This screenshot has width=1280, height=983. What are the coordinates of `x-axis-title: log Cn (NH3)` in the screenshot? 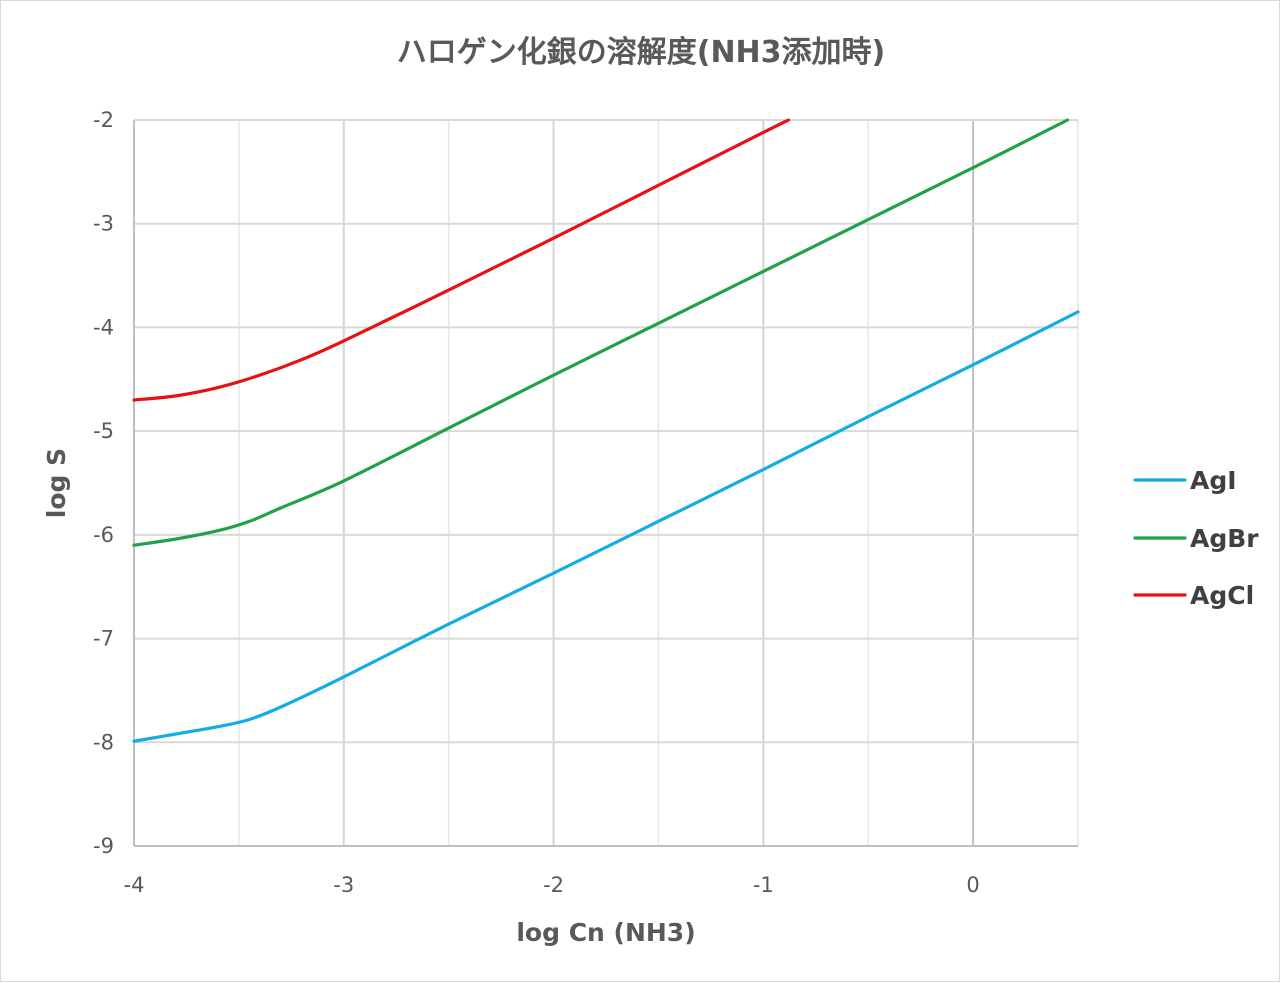 It's located at (605, 932).